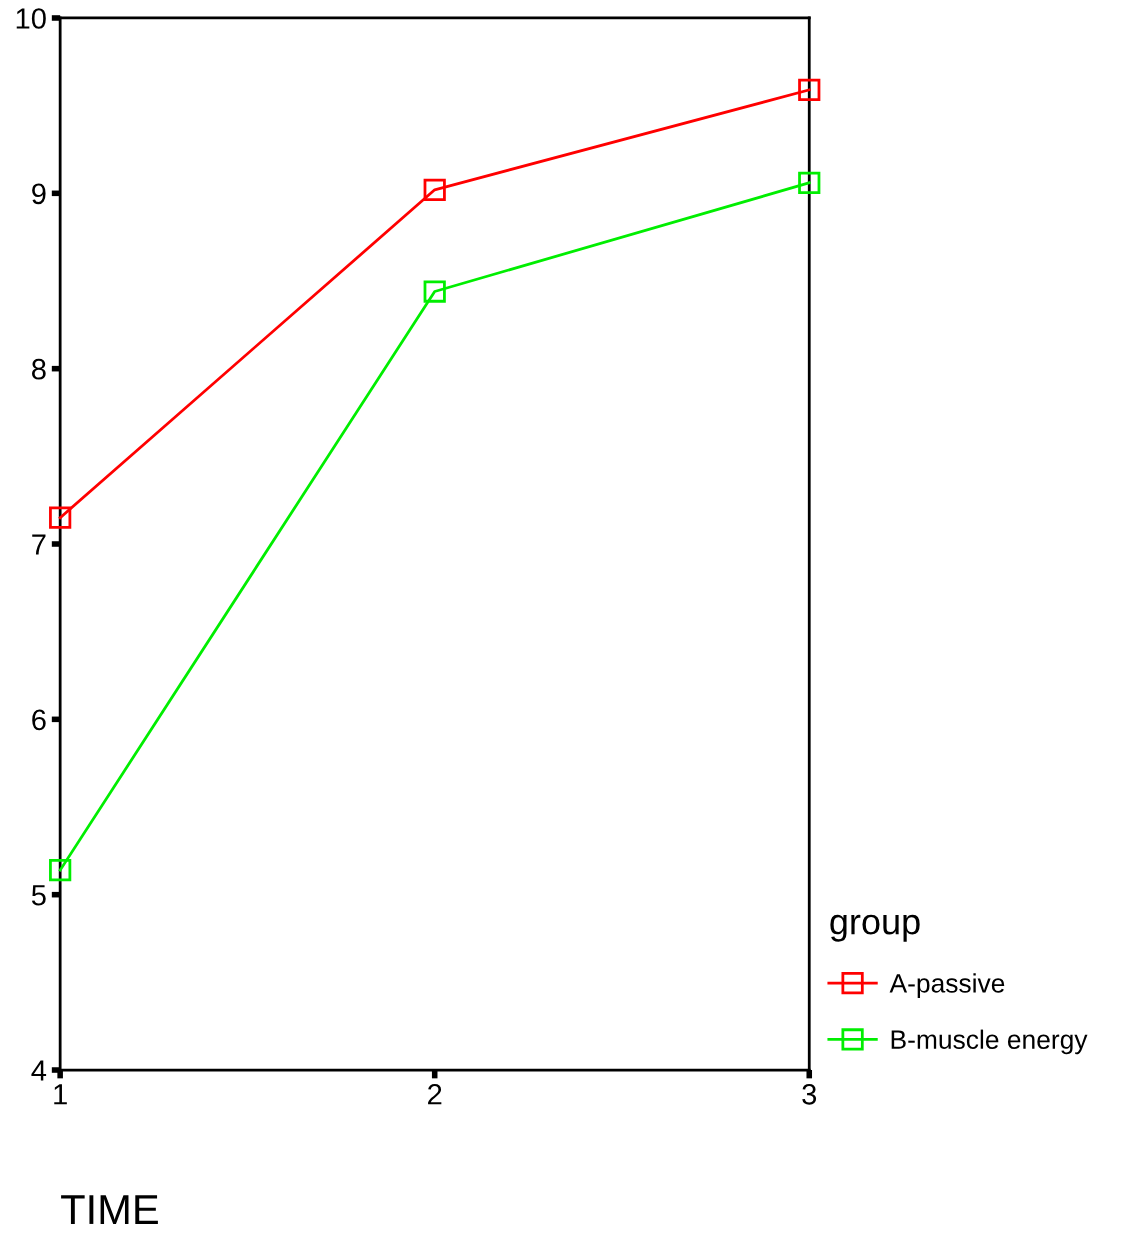 This screenshot has width=1135, height=1249. What do you see at coordinates (38, 895) in the screenshot?
I see `y-tick-label: 5` at bounding box center [38, 895].